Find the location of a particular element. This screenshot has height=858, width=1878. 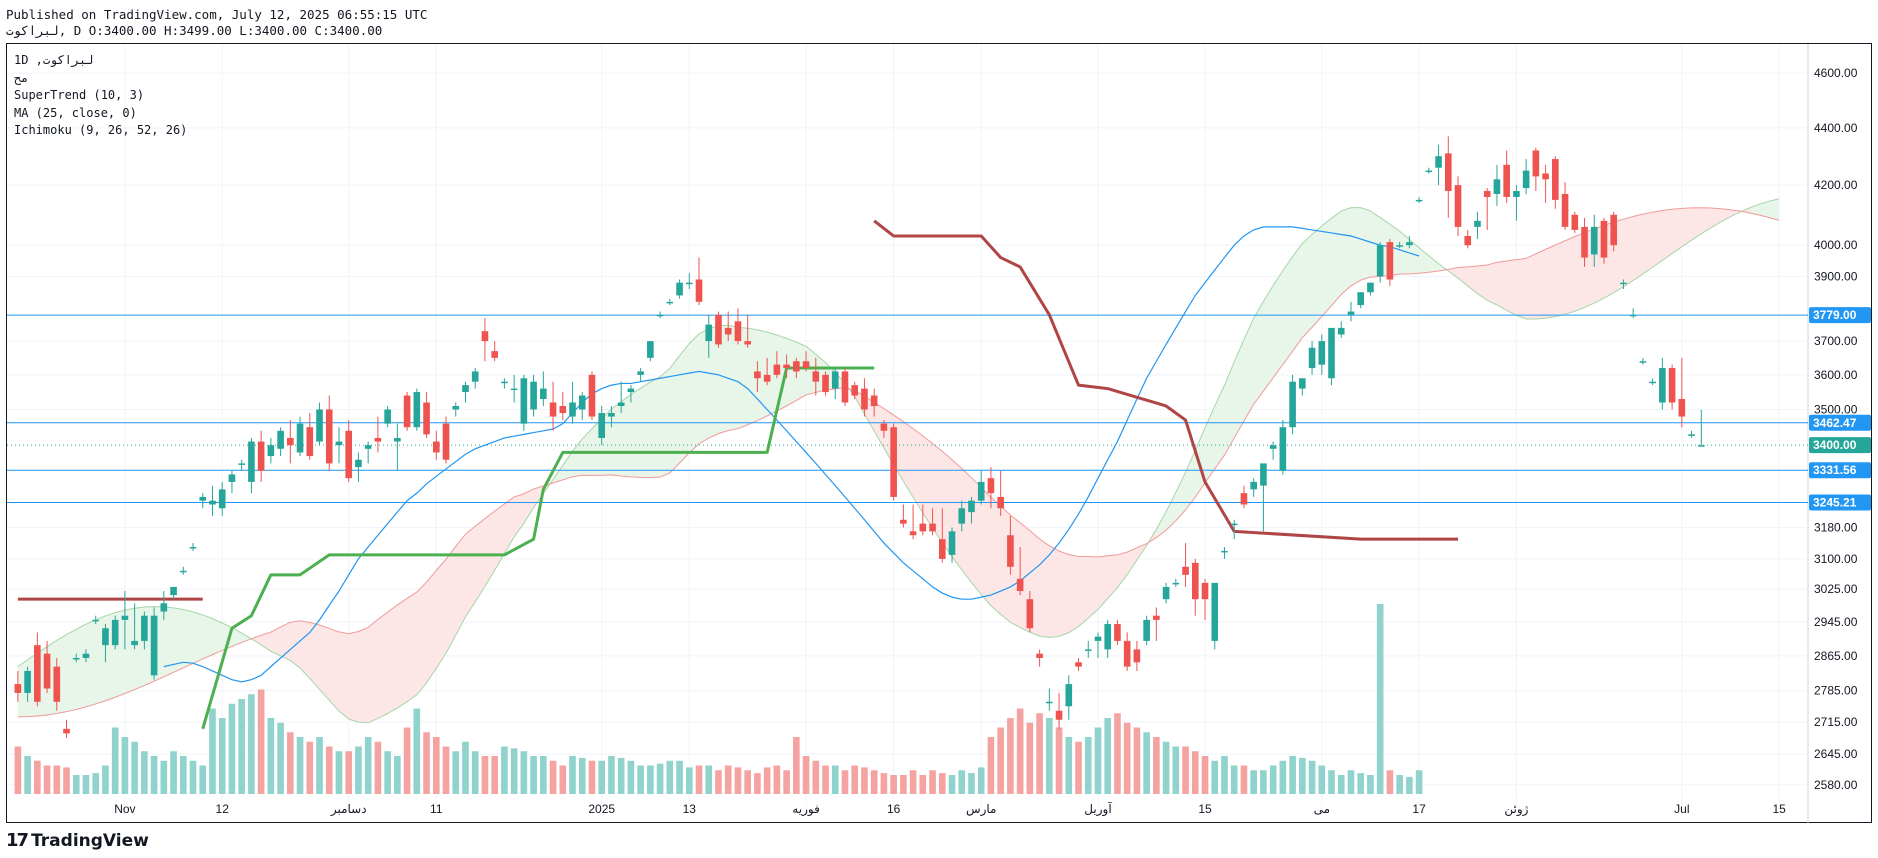

y-tick-label: 2645.00 is located at coordinates (1836, 754).